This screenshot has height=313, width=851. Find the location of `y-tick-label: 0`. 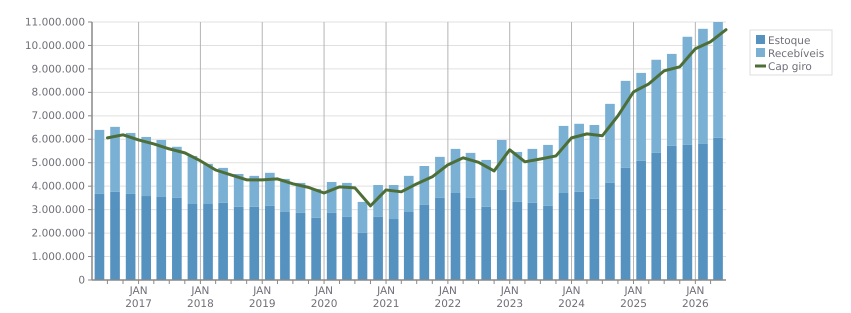

y-tick-label: 0 is located at coordinates (81, 280).